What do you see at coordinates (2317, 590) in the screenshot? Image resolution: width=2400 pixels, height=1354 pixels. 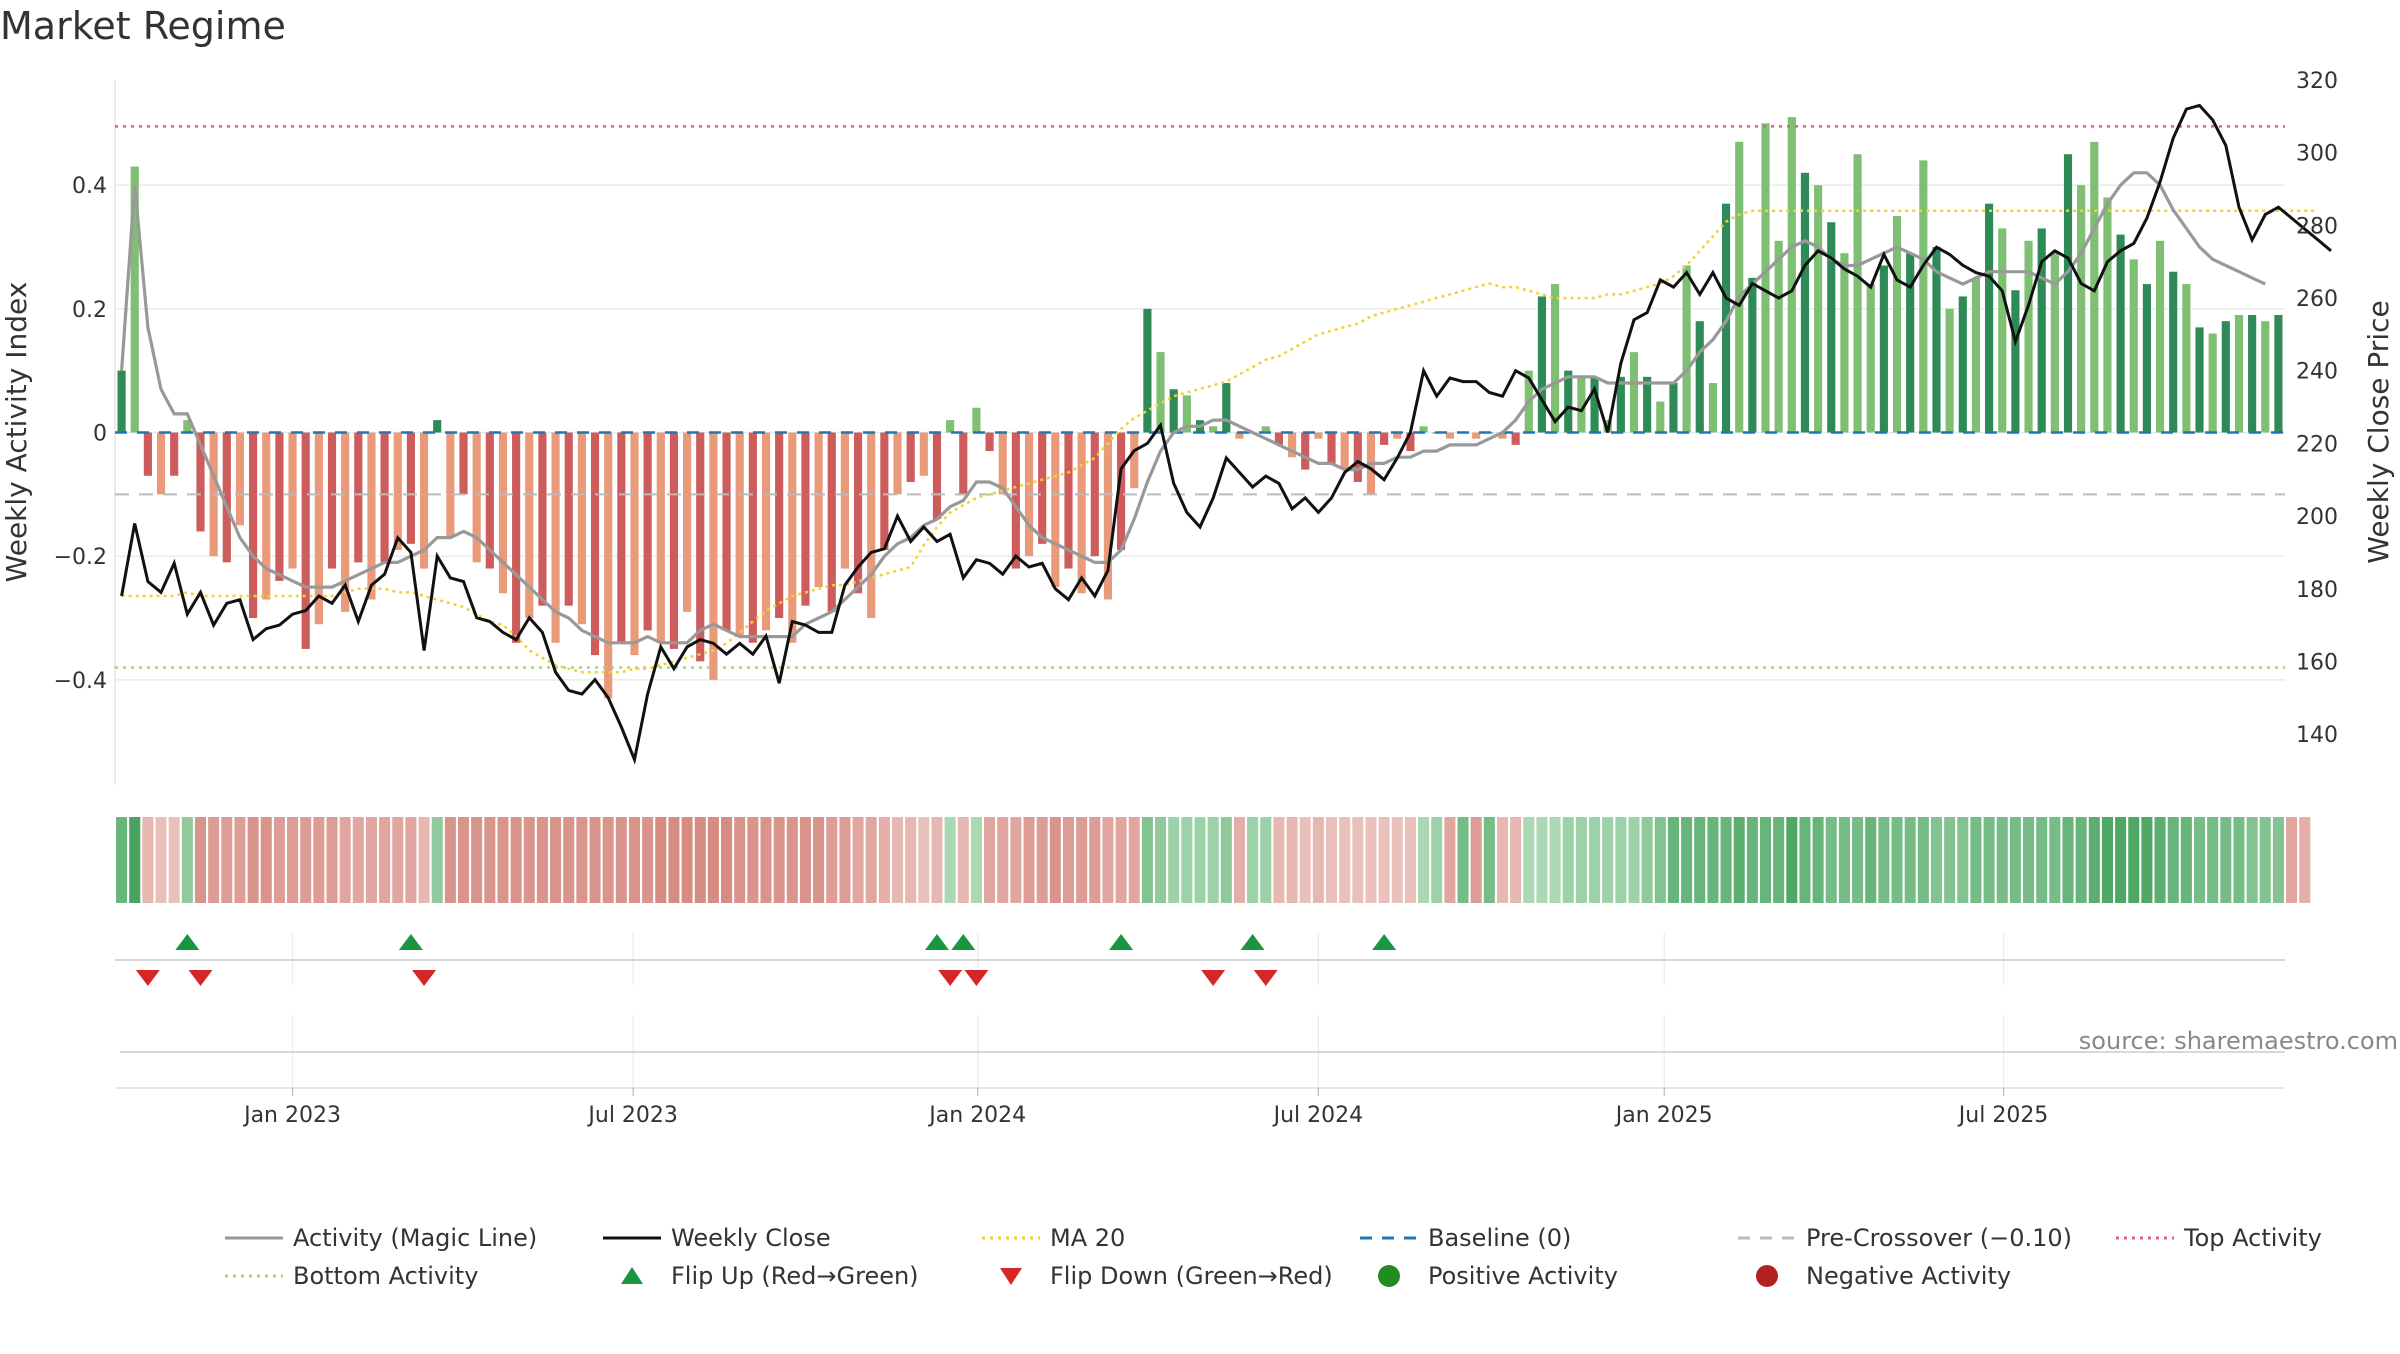 I see `y2-tick-label: 180` at bounding box center [2317, 590].